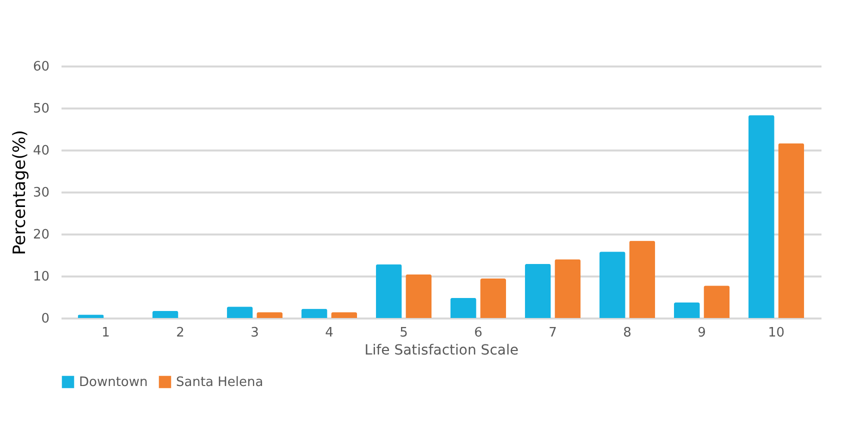 The width and height of the screenshot is (862, 425). Describe the element at coordinates (404, 333) in the screenshot. I see `x-tick-label: 5` at that location.